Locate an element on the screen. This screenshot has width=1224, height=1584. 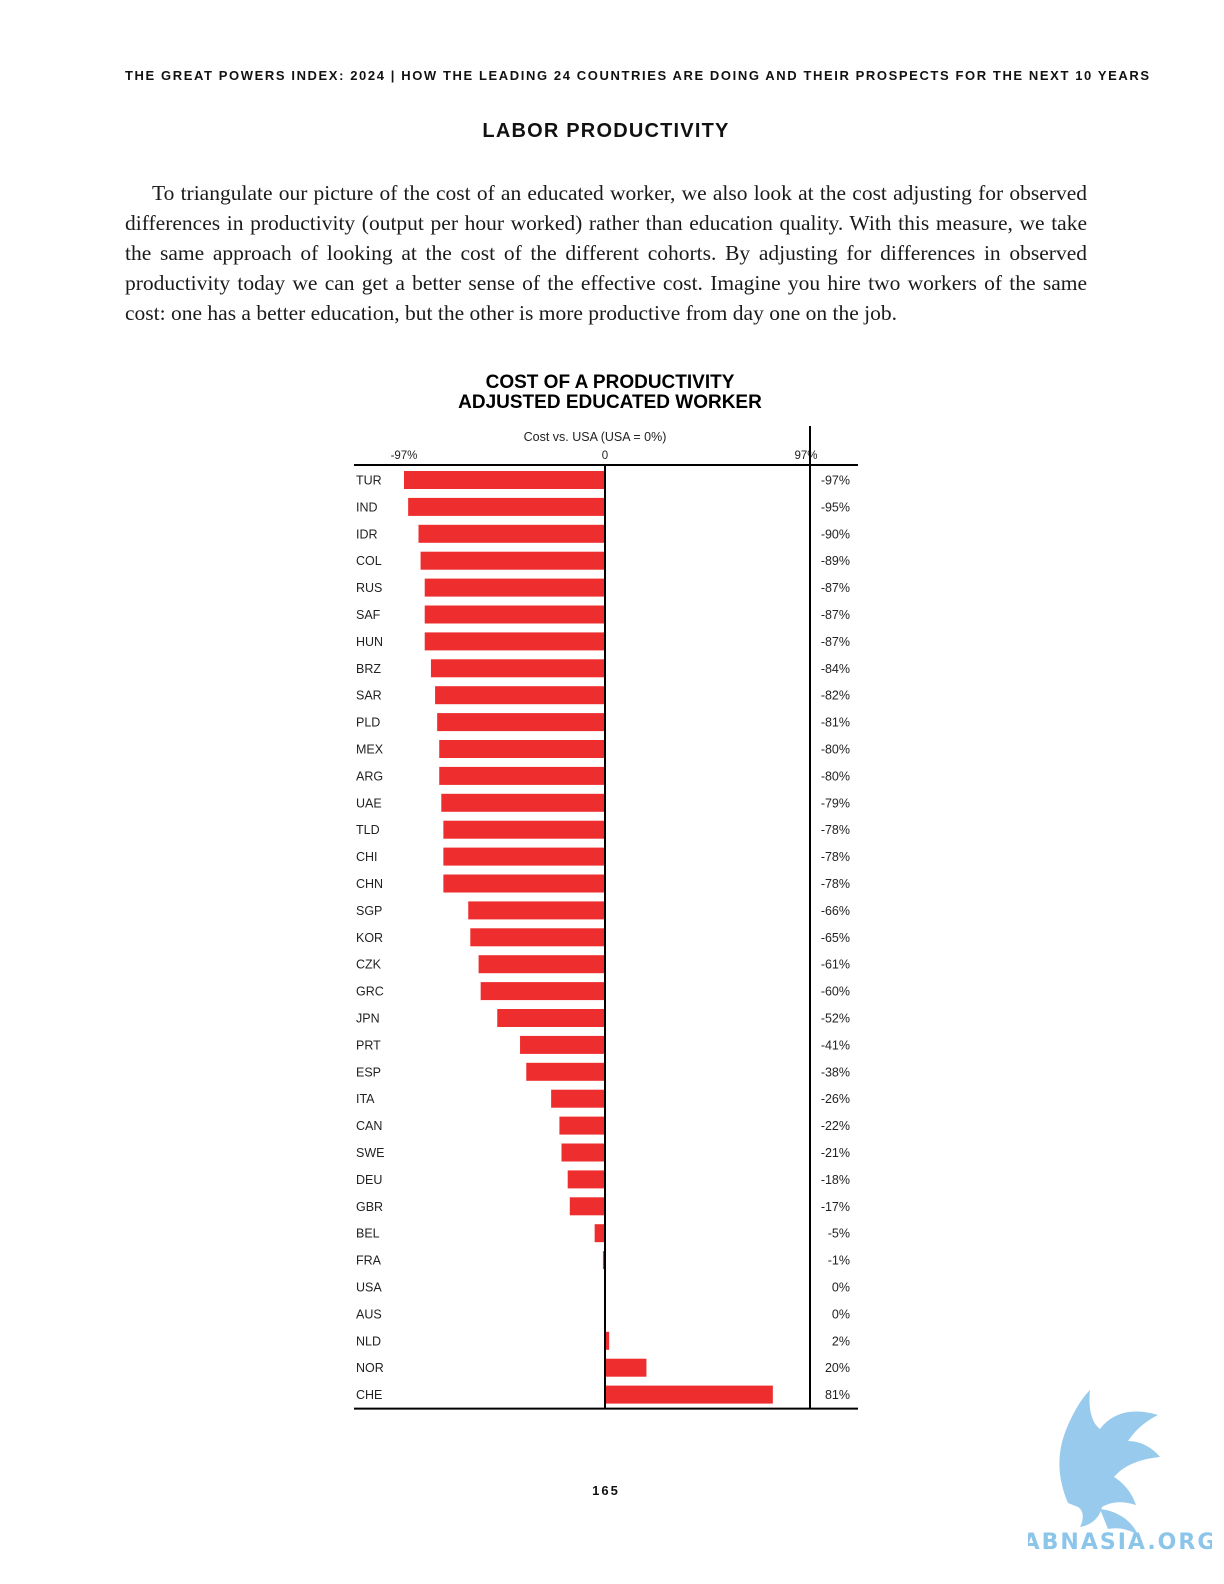
value-label: -95% is located at coordinates (835, 507).